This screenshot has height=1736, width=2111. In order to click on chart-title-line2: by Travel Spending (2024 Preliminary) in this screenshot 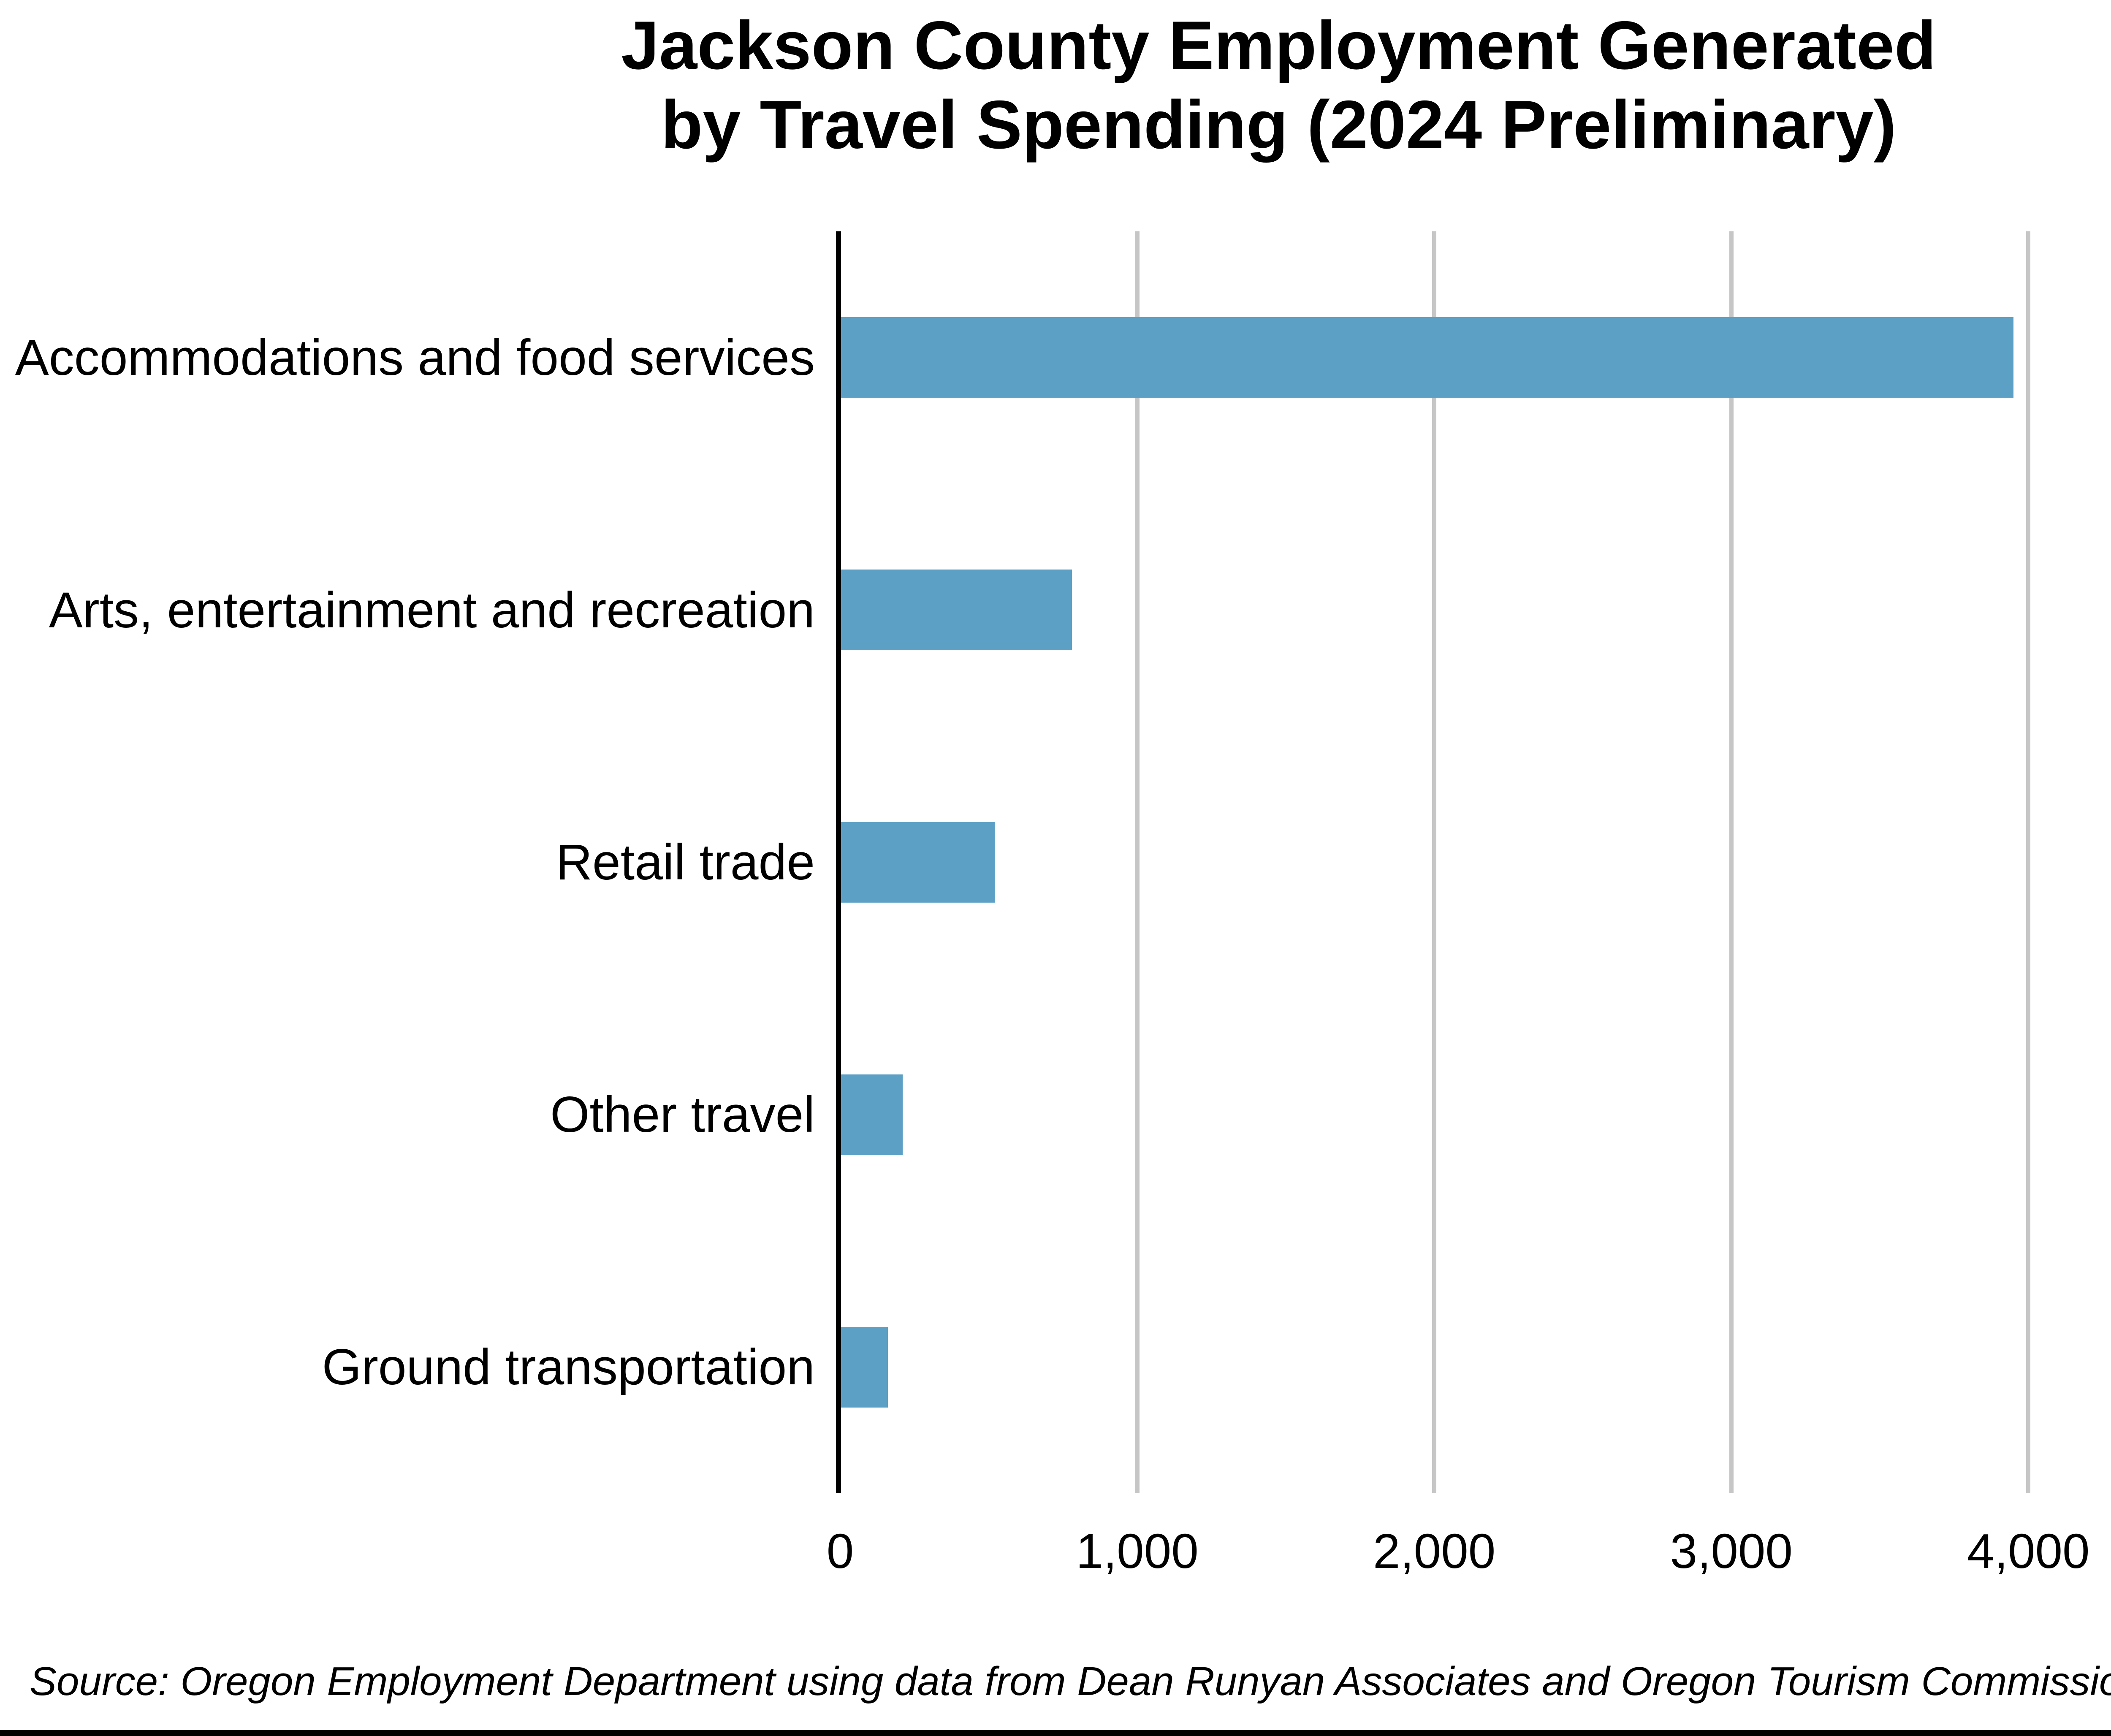, I will do `click(1279, 124)`.